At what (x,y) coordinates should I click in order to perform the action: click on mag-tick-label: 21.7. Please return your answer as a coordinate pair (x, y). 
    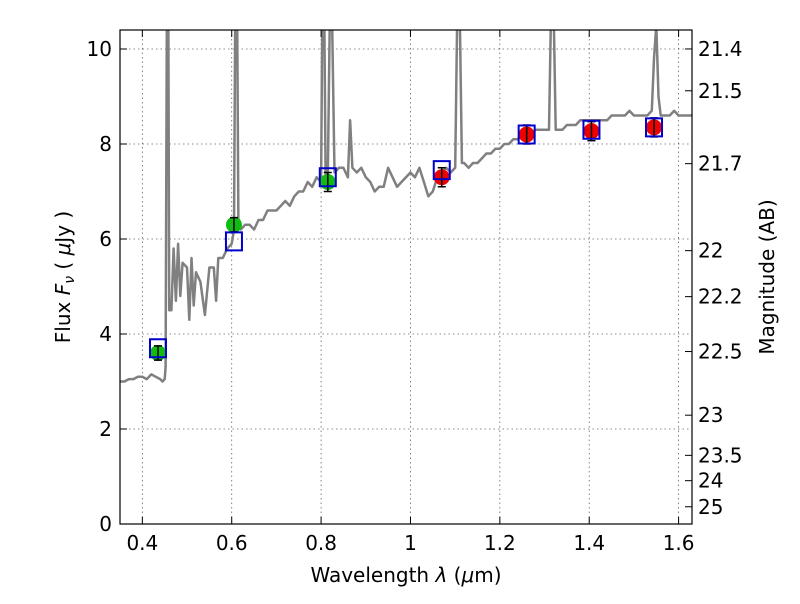
    Looking at the image, I should click on (720, 164).